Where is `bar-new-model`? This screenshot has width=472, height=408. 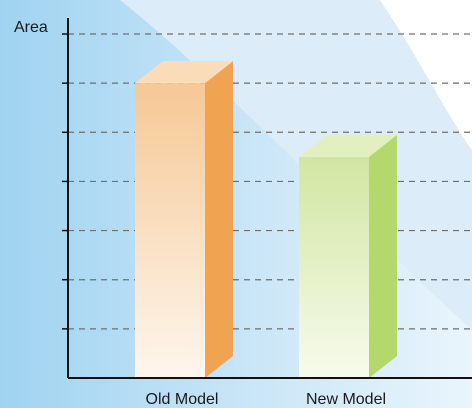
bar-new-model is located at coordinates (348, 256).